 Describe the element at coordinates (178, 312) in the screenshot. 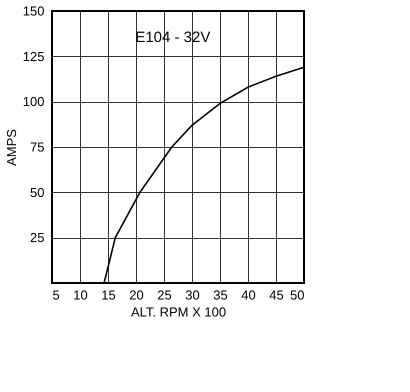

I see `x-axis-title: ALT. RPM X 100` at that location.